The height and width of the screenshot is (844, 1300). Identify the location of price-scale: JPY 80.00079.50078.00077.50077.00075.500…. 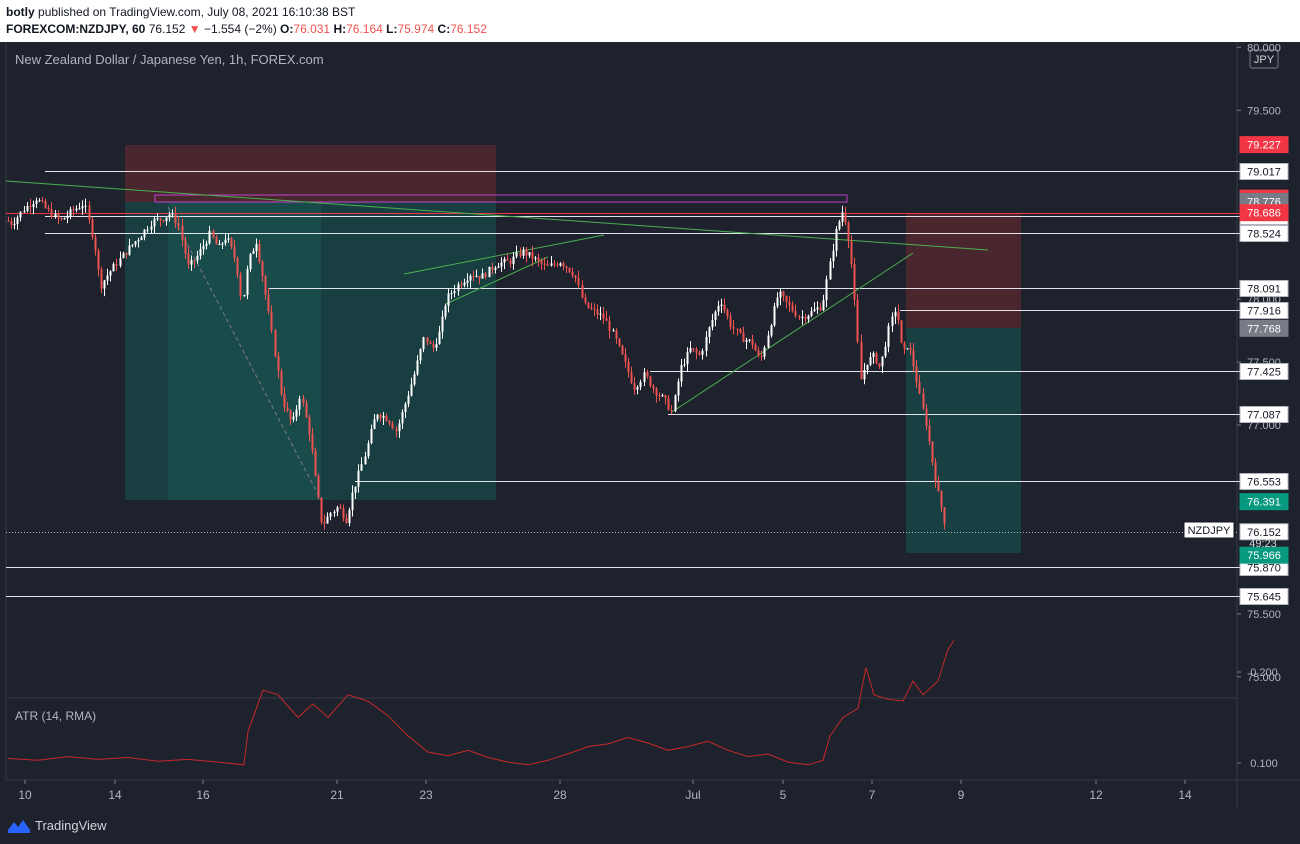
(1263, 406).